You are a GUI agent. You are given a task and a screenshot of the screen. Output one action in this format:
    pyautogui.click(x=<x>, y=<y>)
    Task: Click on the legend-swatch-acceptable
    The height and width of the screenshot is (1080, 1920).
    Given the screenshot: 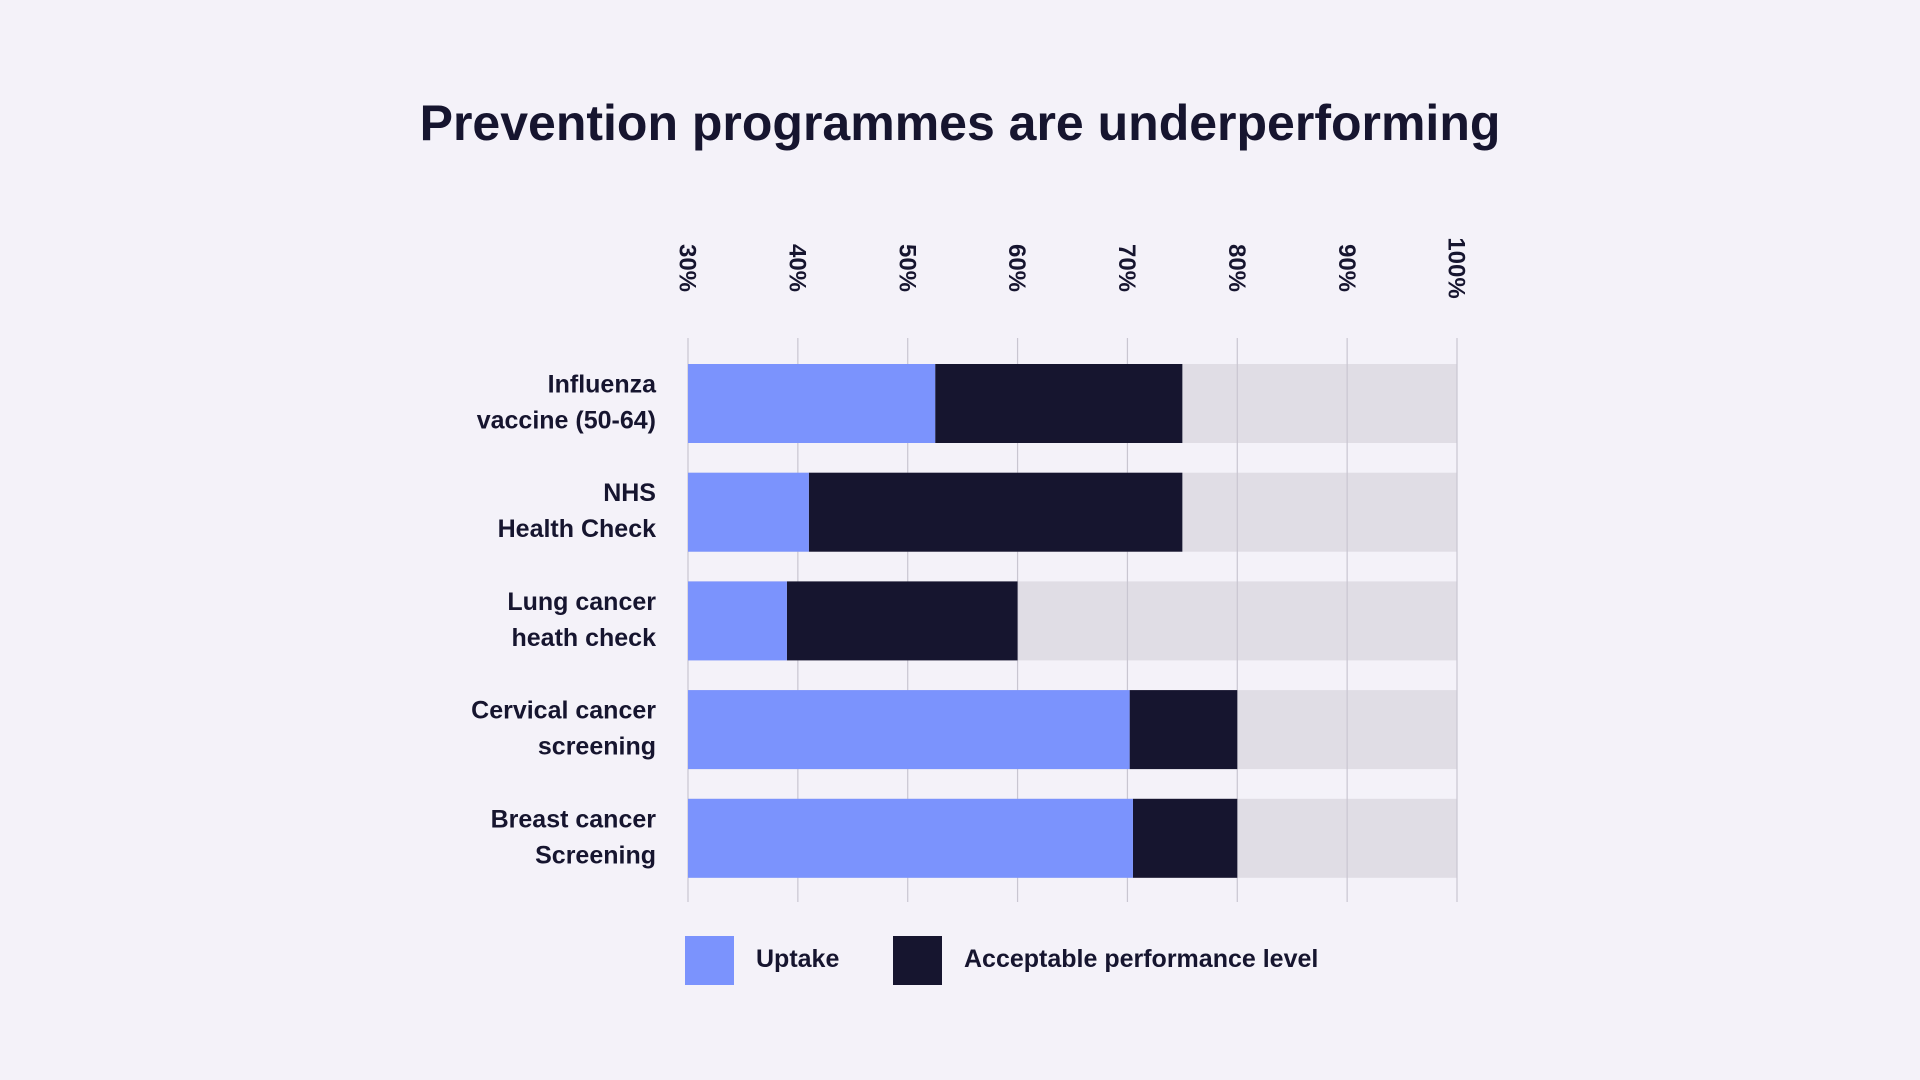 What is the action you would take?
    pyautogui.click(x=917, y=960)
    